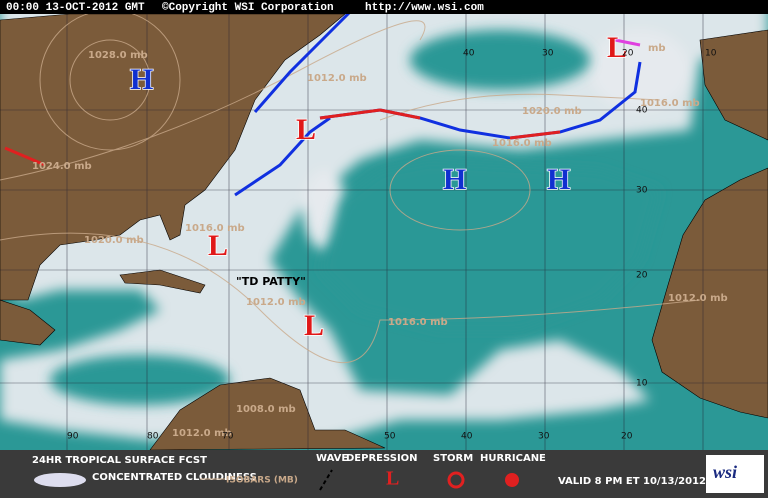  Describe the element at coordinates (632, 481) in the screenshot. I see `valid-time: VALID 8 PM ET 10/13/2012` at that location.